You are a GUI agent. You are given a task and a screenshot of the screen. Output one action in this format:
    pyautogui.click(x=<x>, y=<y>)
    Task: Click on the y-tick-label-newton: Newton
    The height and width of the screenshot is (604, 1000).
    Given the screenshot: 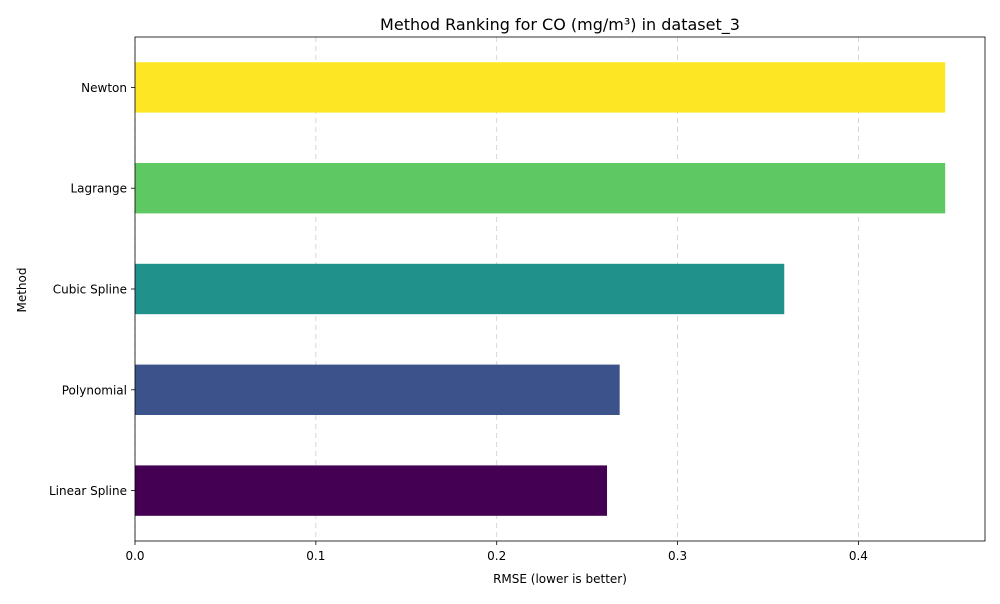 What is the action you would take?
    pyautogui.click(x=104, y=88)
    